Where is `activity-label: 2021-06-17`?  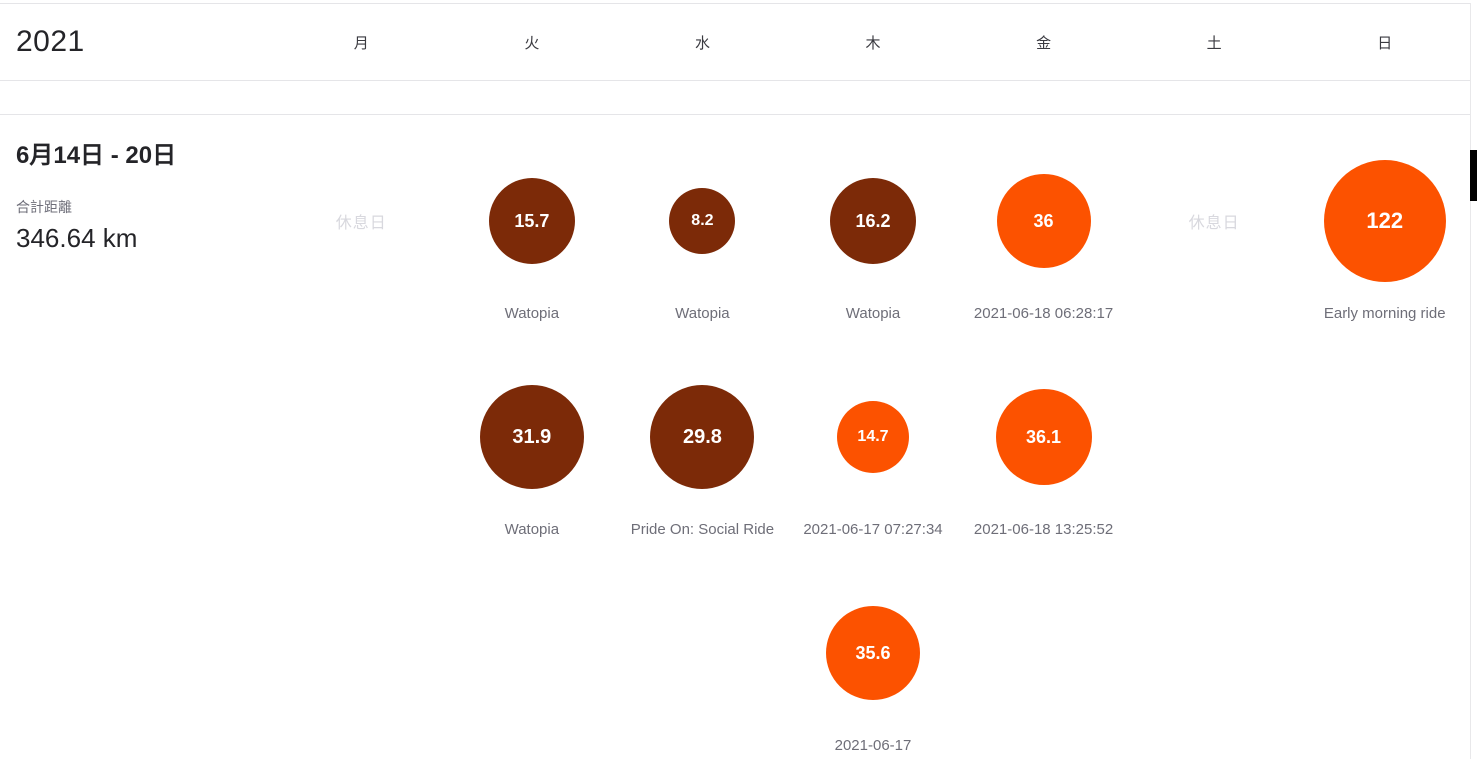 activity-label: 2021-06-17 is located at coordinates (873, 745).